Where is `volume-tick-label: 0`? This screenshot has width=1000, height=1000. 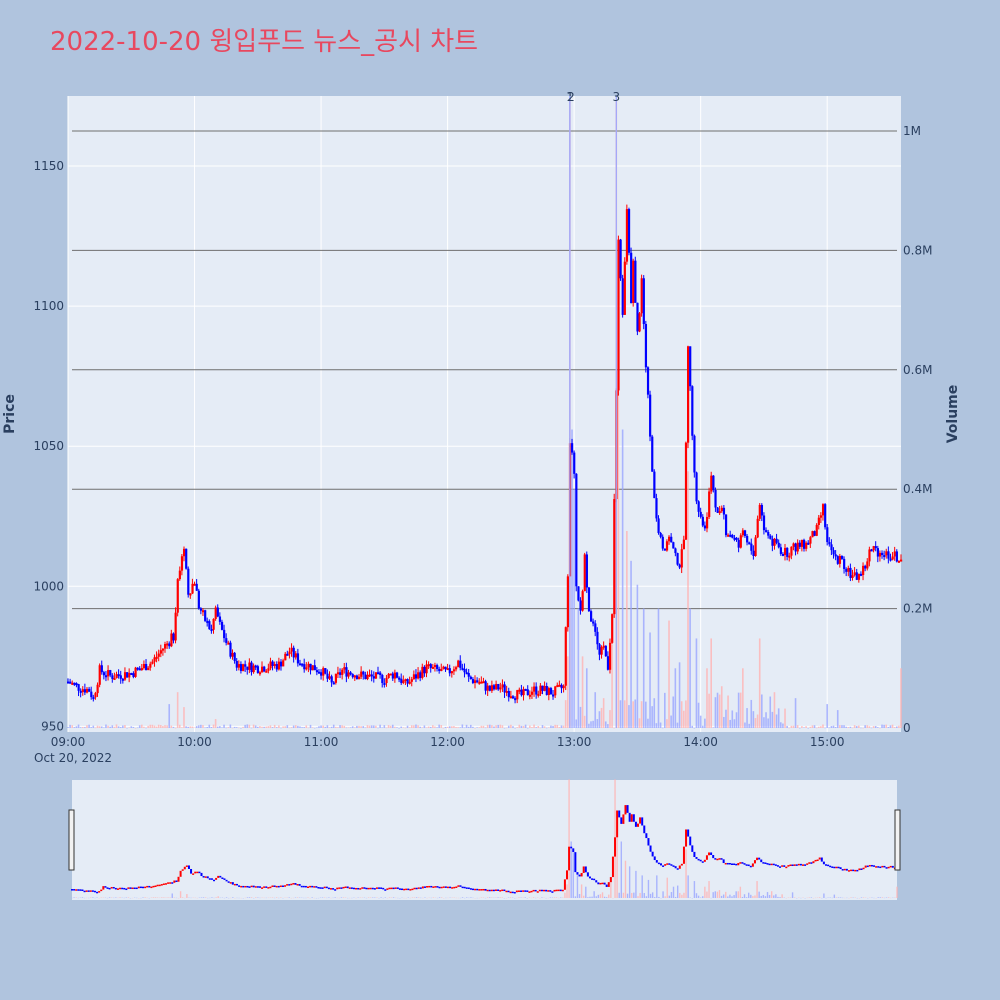
volume-tick-label: 0 is located at coordinates (907, 728).